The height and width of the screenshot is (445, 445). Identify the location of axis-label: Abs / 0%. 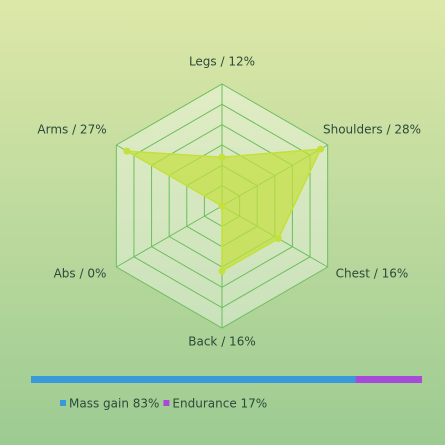
(80, 274).